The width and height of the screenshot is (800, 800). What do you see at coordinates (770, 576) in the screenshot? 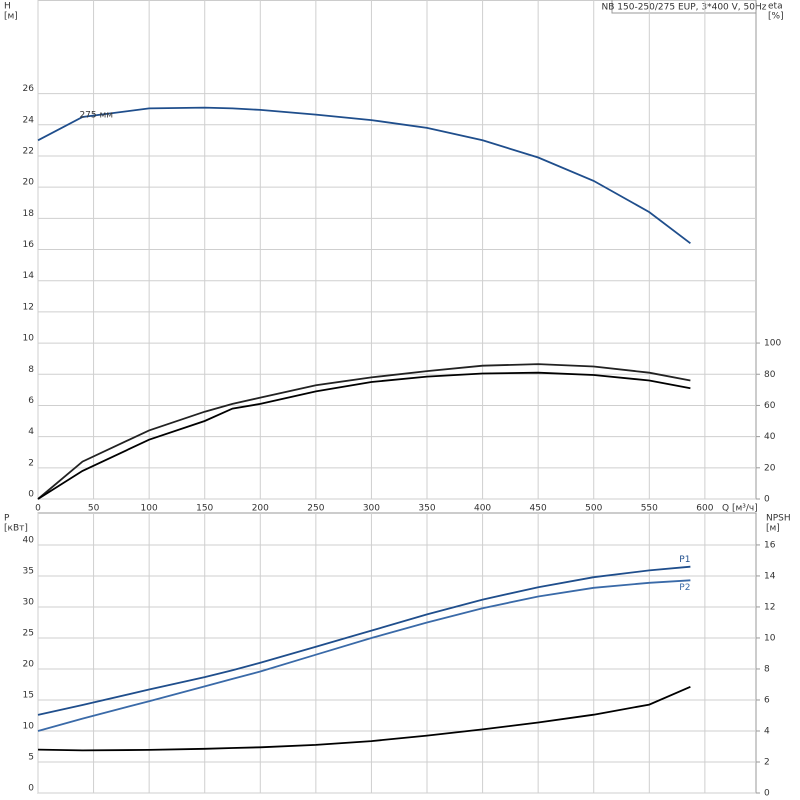
I see `y2-tick-label: 14` at bounding box center [770, 576].